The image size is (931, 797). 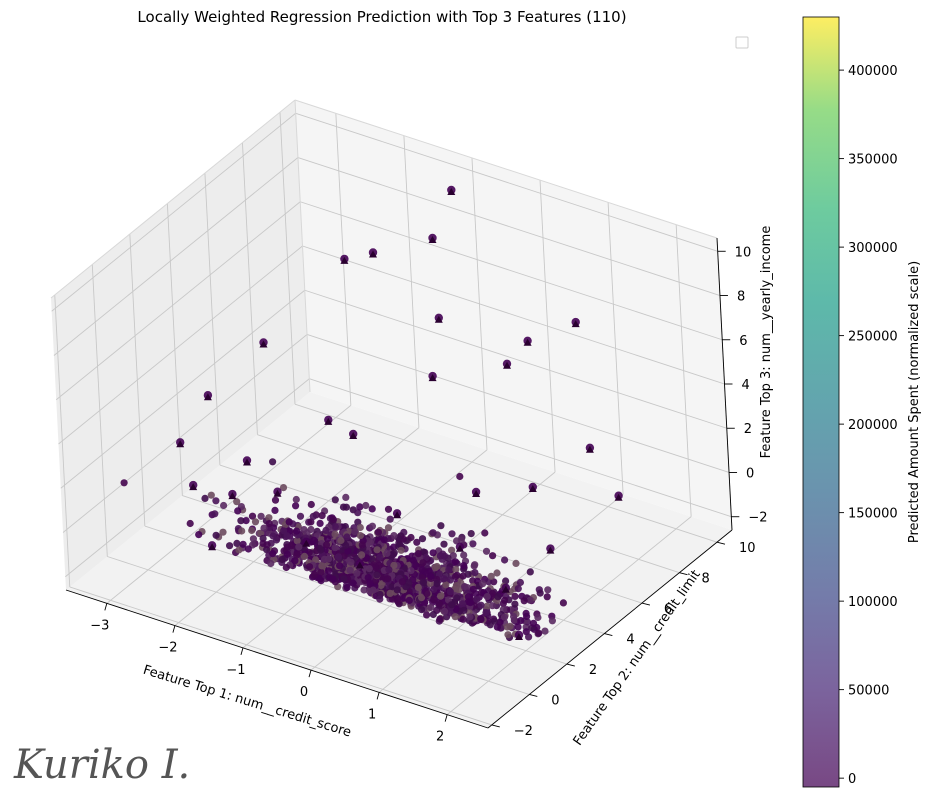 What do you see at coordinates (873, 602) in the screenshot?
I see `colorbar-tick-label: 100000` at bounding box center [873, 602].